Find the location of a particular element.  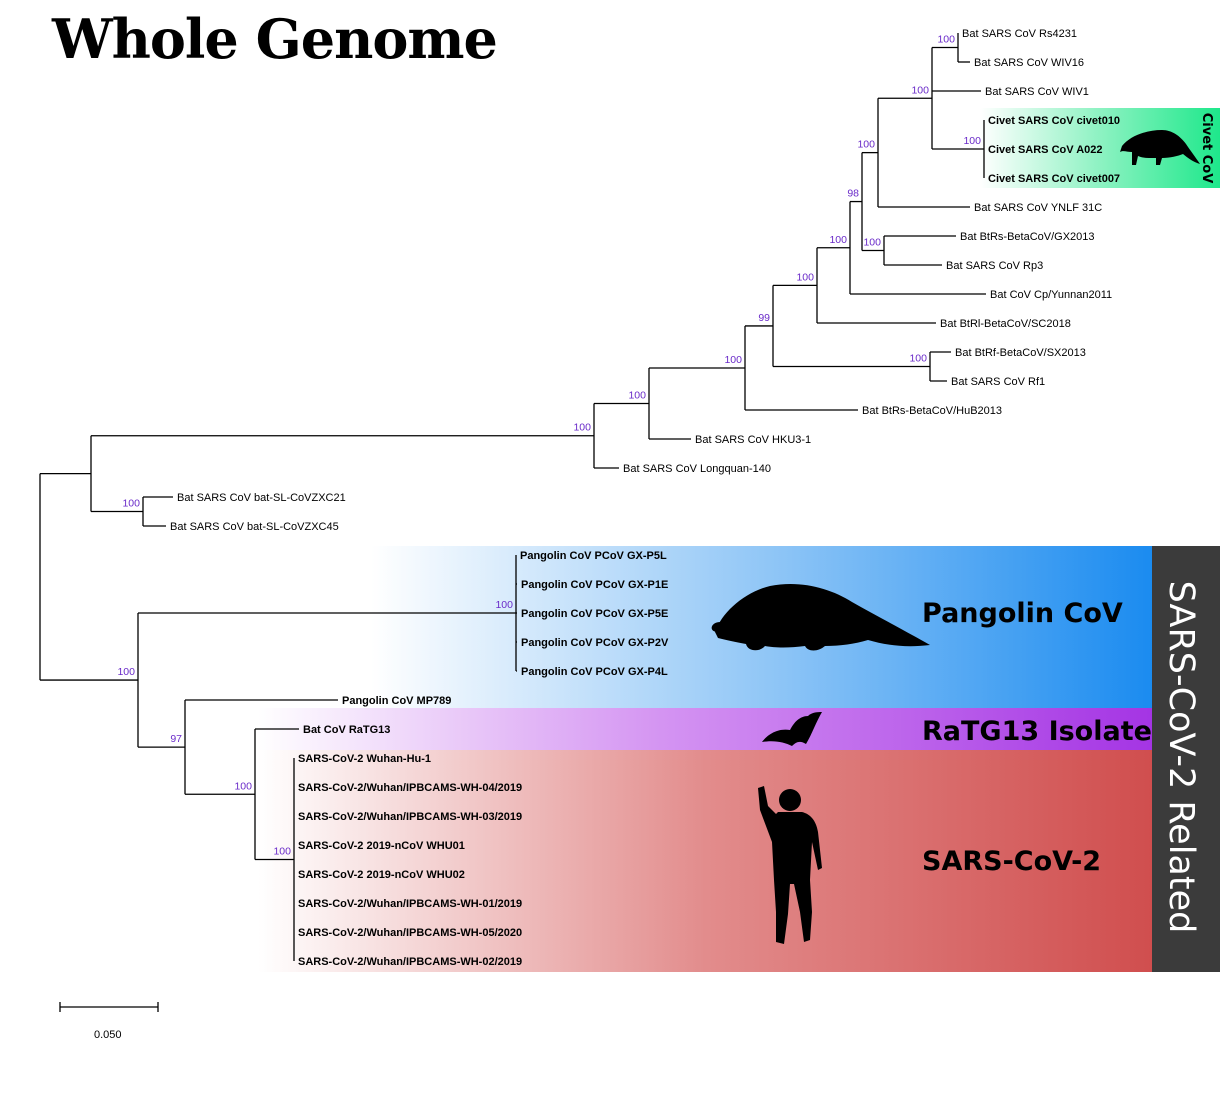

leaf-label-ynlf: Bat SARS CoV YNLF 31C is located at coordinates (1038, 208).